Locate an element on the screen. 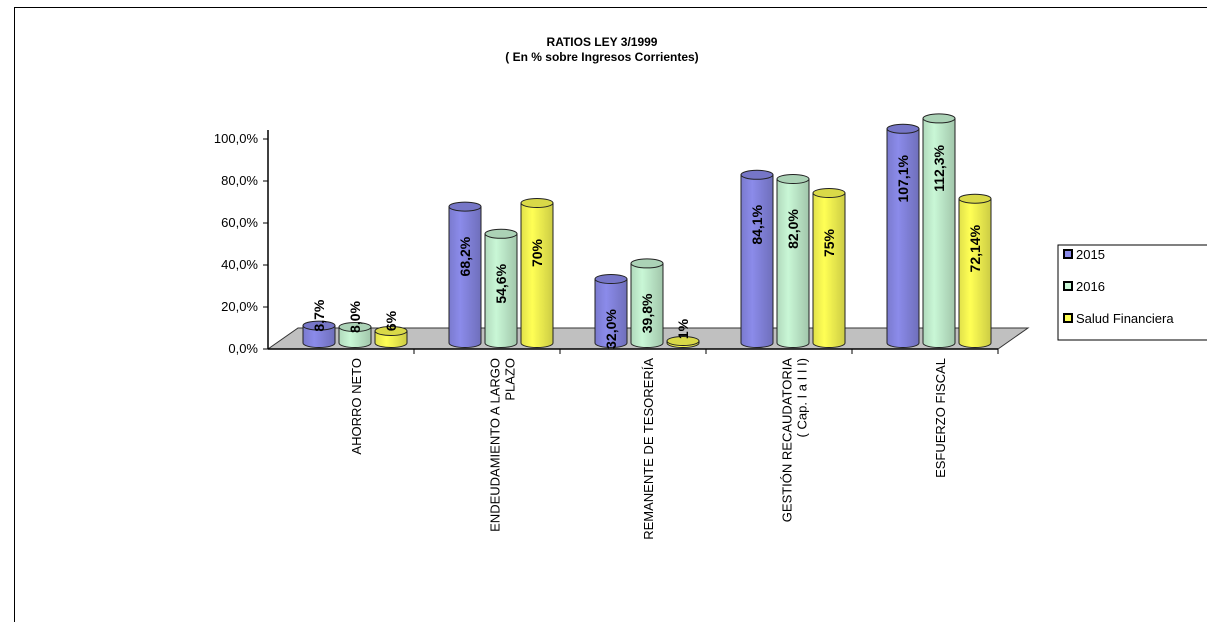 This screenshot has width=1207, height=622. legend-box is located at coordinates (1132, 292).